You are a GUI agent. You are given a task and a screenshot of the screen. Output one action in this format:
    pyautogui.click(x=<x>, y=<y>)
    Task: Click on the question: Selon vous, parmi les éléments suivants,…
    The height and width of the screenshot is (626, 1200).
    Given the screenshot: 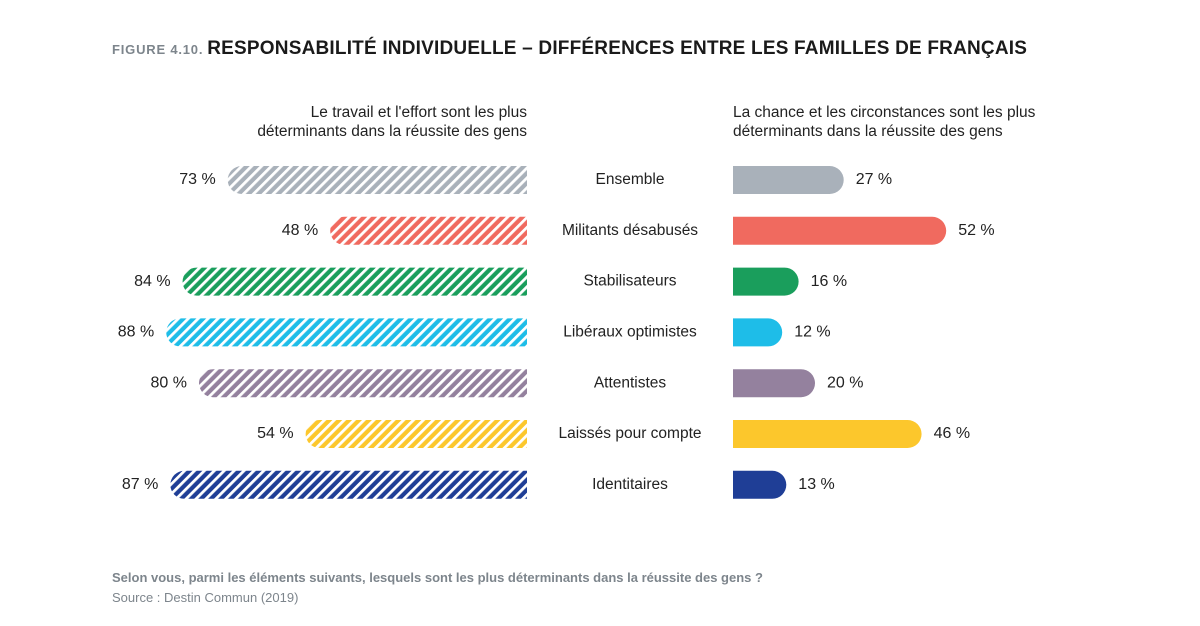 What is the action you would take?
    pyautogui.click(x=437, y=577)
    